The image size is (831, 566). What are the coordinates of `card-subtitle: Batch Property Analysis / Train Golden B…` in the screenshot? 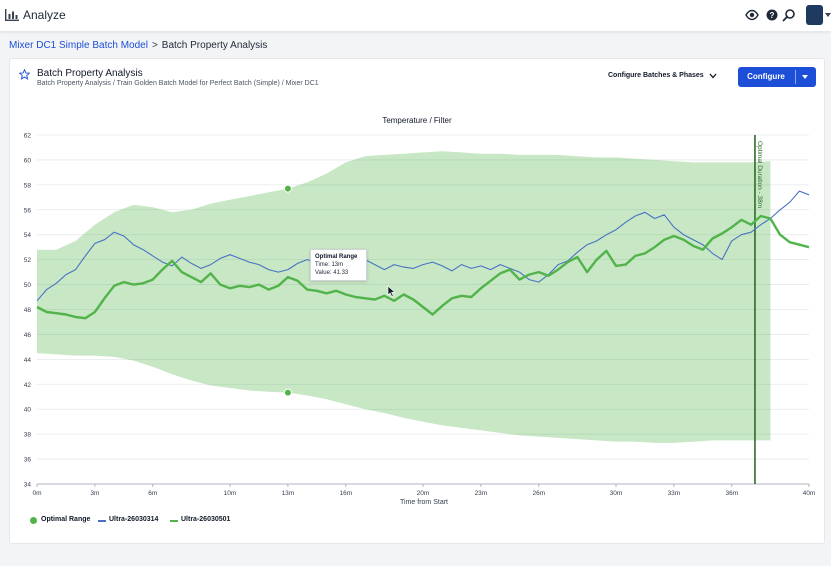 It's located at (178, 83).